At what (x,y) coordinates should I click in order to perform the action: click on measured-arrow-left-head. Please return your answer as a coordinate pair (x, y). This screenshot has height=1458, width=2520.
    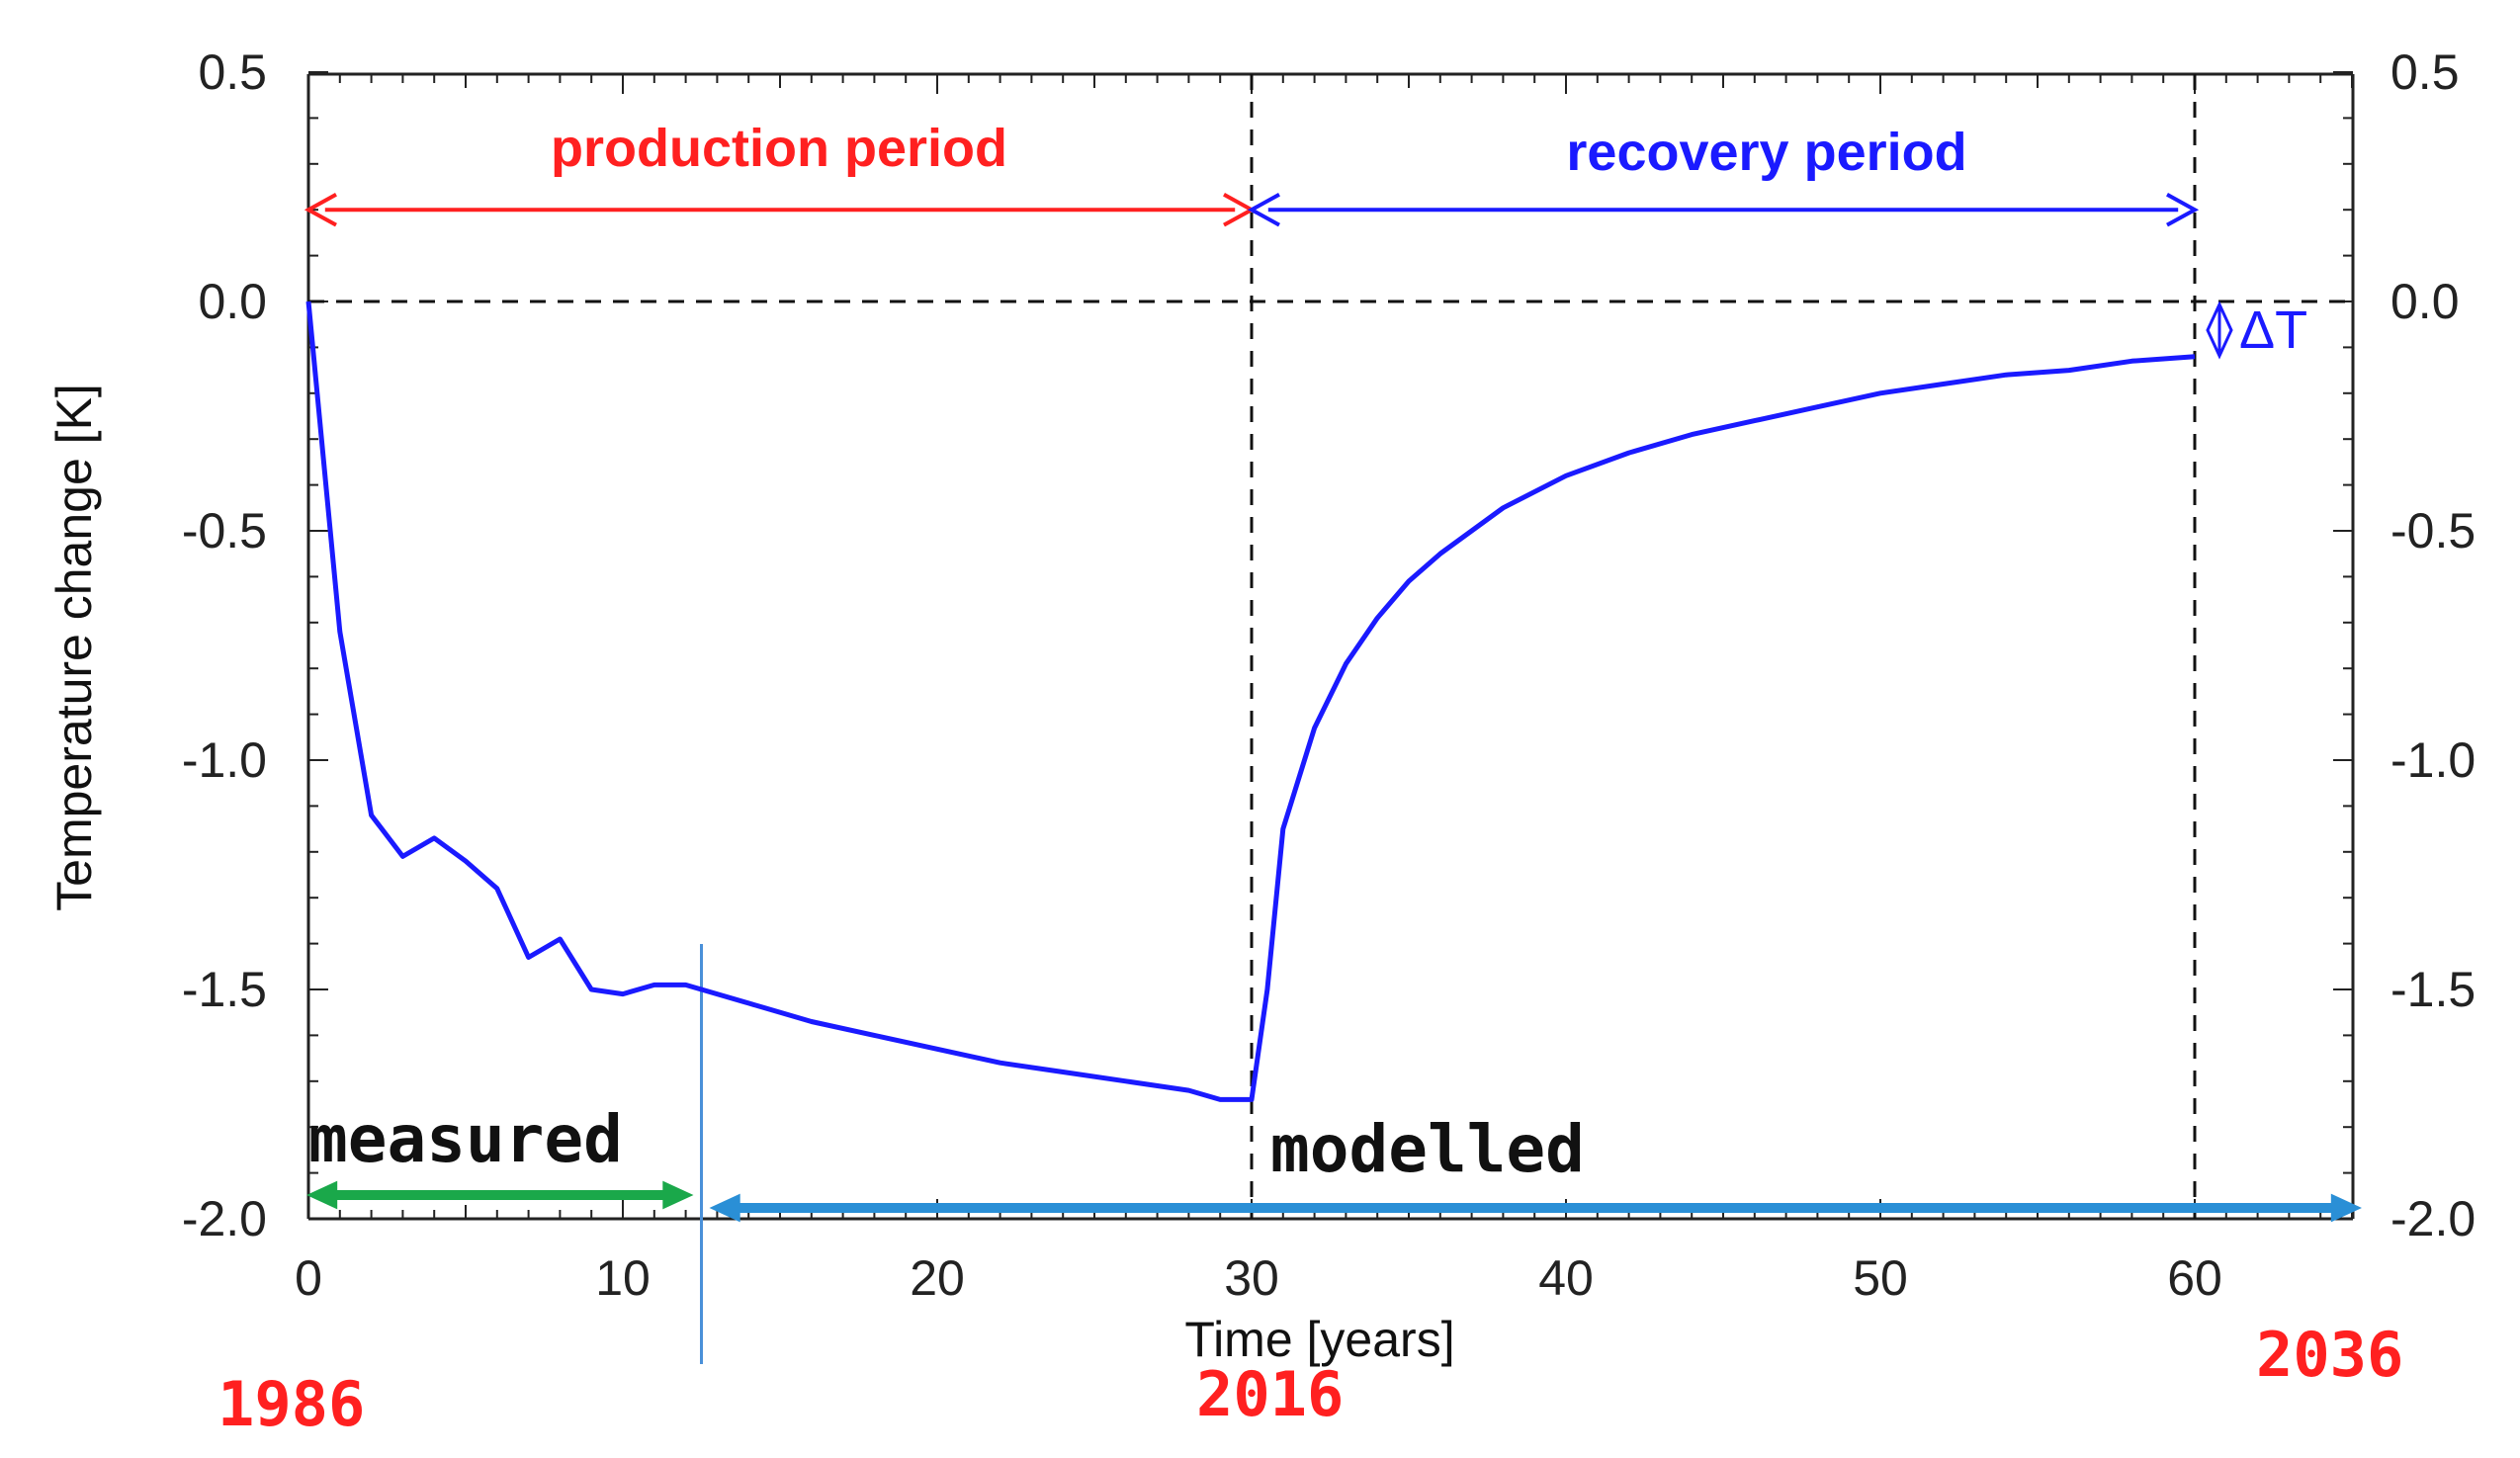
    Looking at the image, I should click on (322, 1195).